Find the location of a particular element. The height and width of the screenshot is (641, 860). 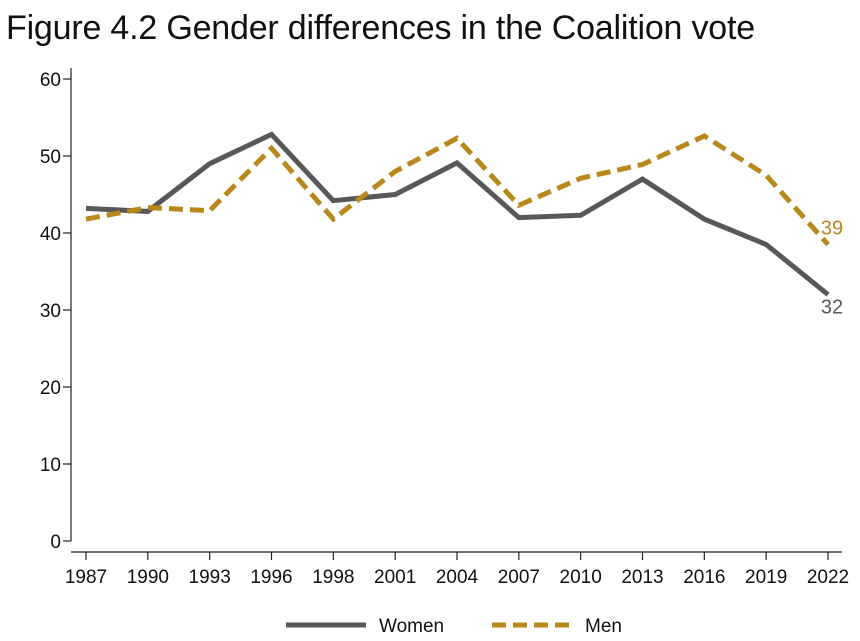

x-tick-label: 2001 is located at coordinates (395, 577).